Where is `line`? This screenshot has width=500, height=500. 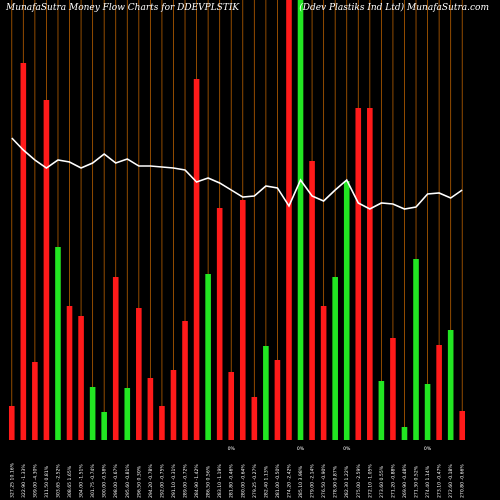 line is located at coordinates (237, 173).